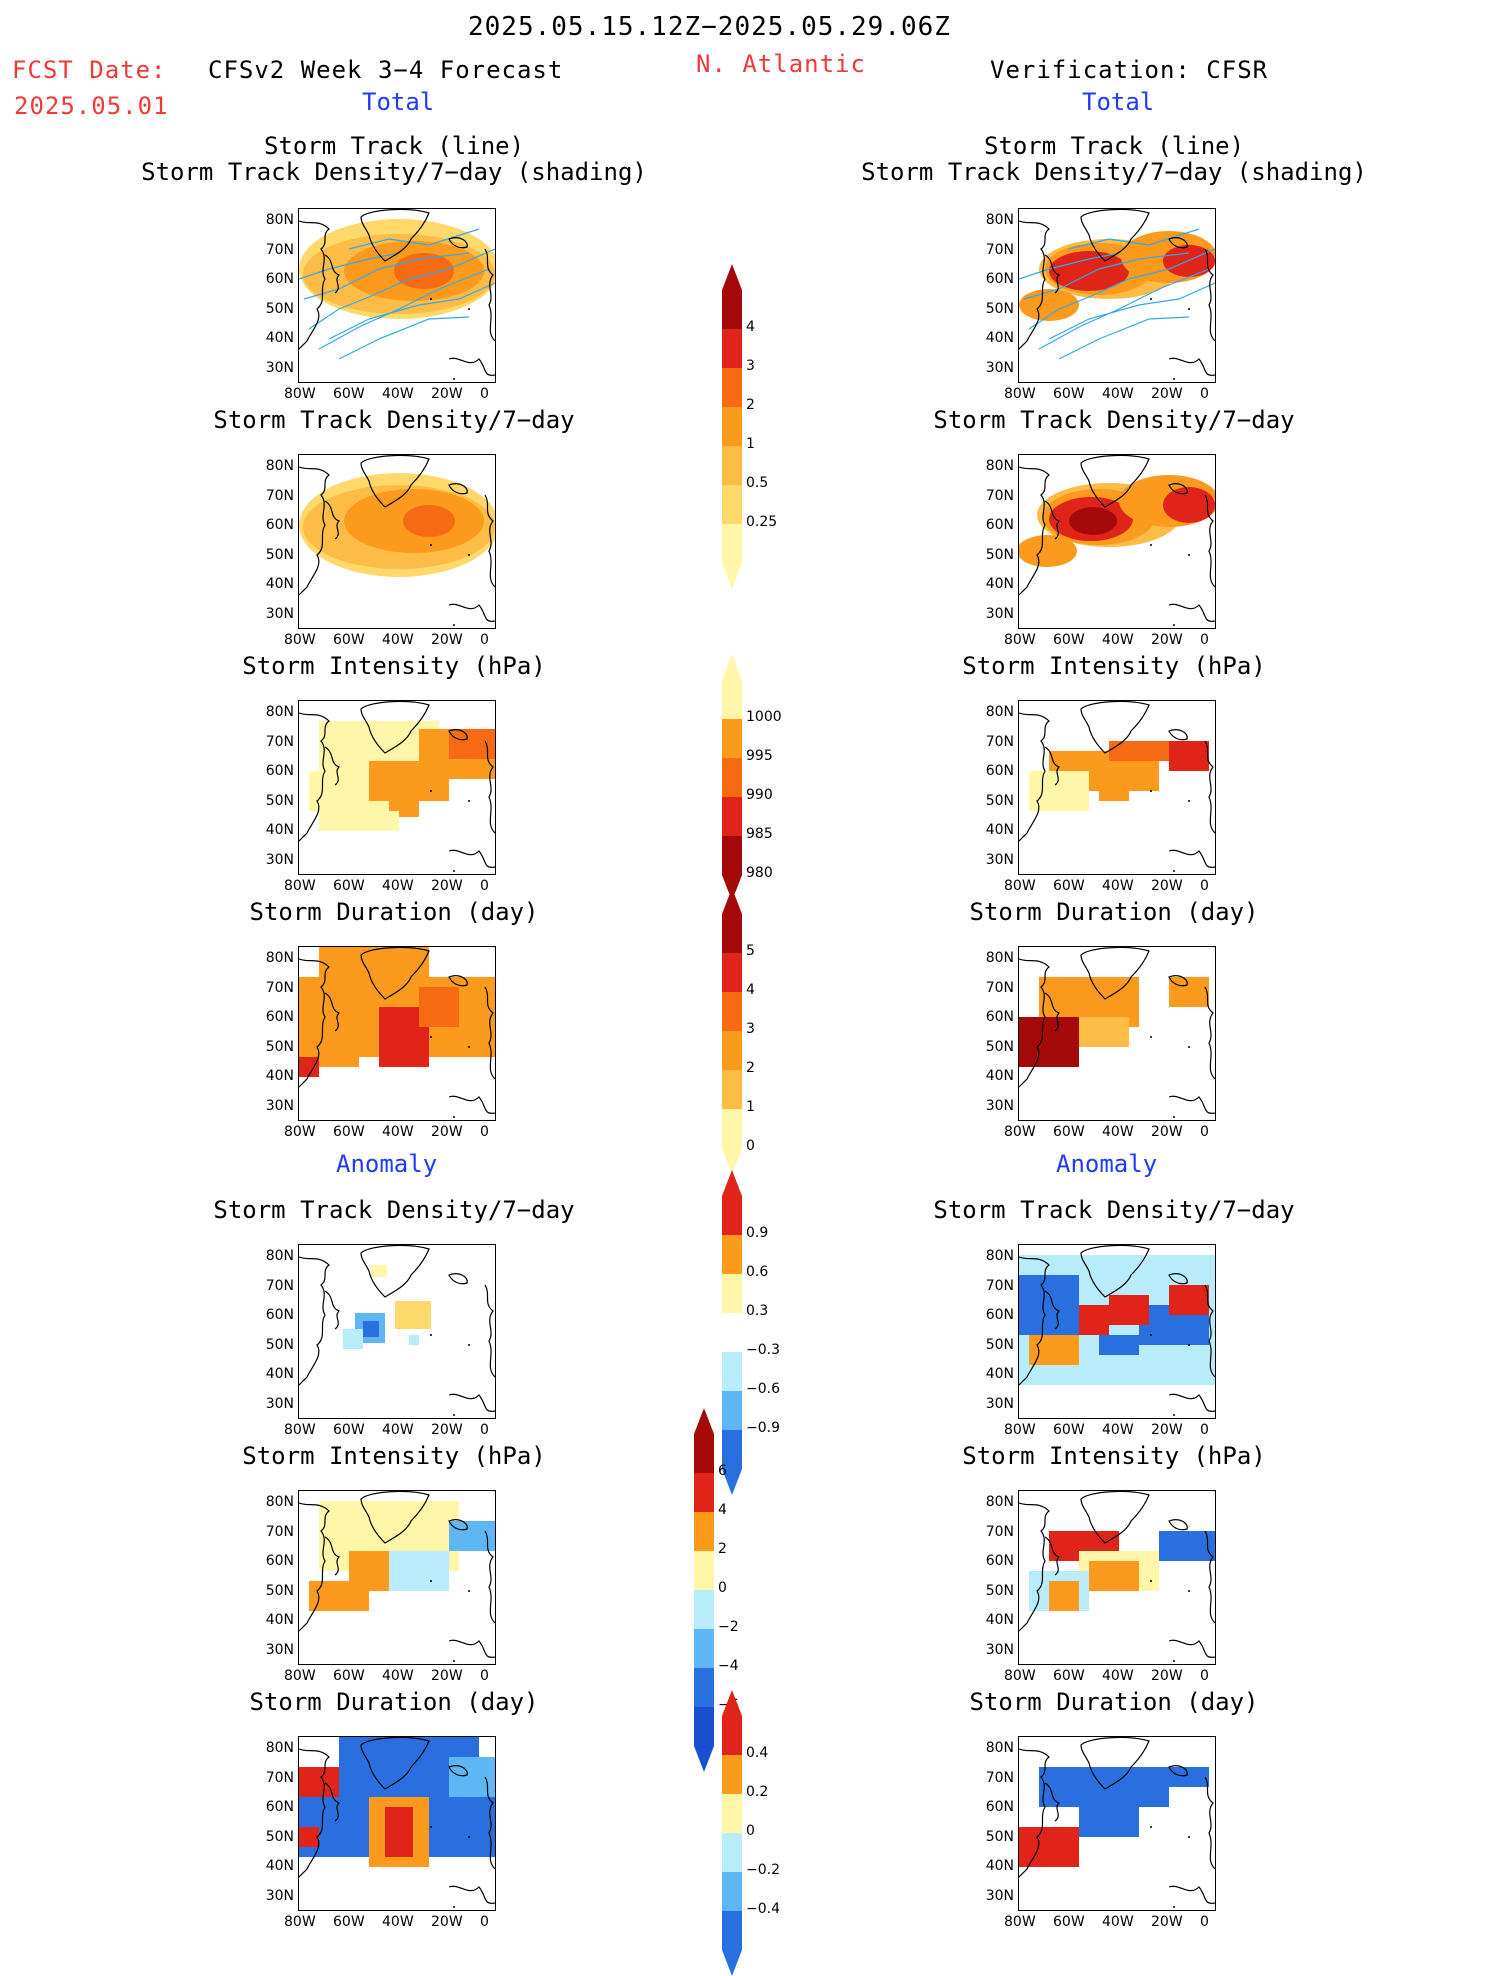  I want to click on cbar-cap-top, so click(732, 277).